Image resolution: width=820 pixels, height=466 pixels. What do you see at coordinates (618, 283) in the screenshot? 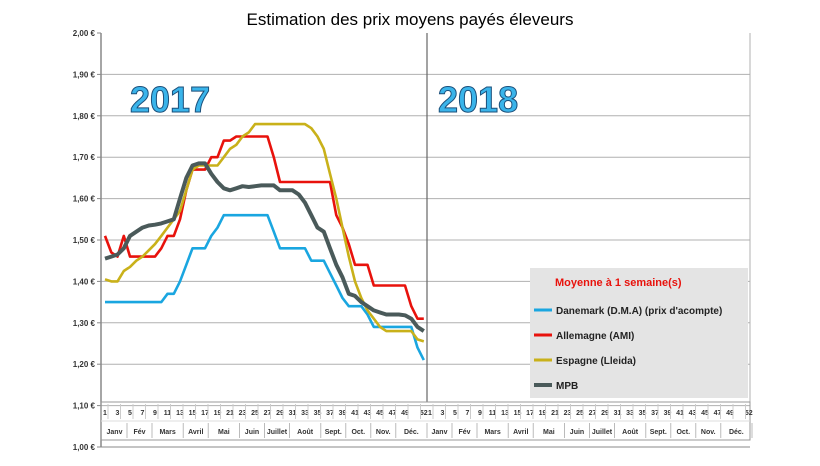
I see `legend-title: Moyenne à 1 semaine(s)` at bounding box center [618, 283].